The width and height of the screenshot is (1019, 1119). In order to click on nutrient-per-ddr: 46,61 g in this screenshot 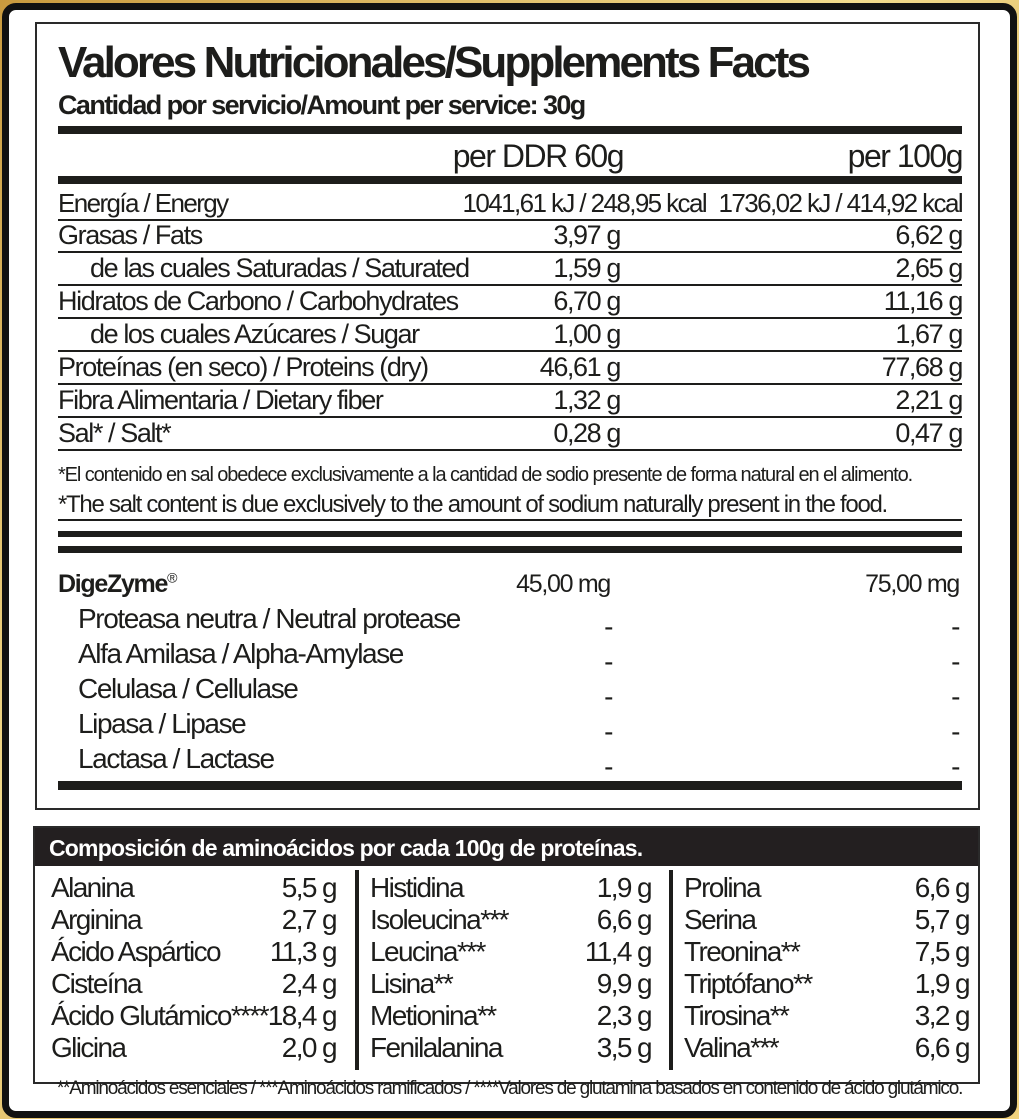, I will do `click(580, 367)`.